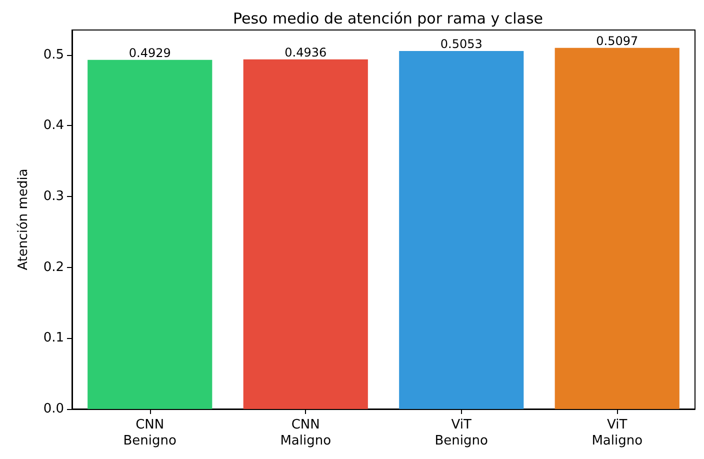 The height and width of the screenshot is (459, 704). I want to click on data-label: 0.4929, so click(149, 53).